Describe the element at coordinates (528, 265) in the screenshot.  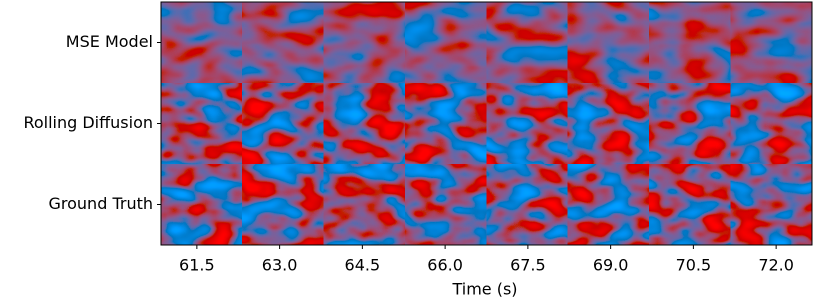
I see `x-tick-label: 67.5` at that location.